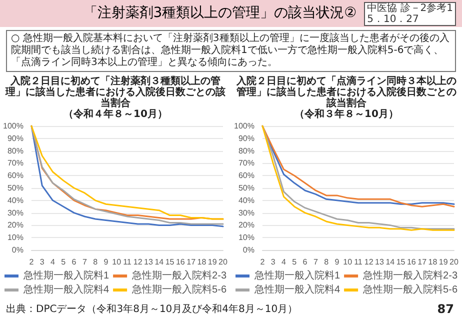 Image resolution: width=462 pixels, height=320 pixels. Describe the element at coordinates (445, 309) in the screenshot. I see `text: 87` at that location.